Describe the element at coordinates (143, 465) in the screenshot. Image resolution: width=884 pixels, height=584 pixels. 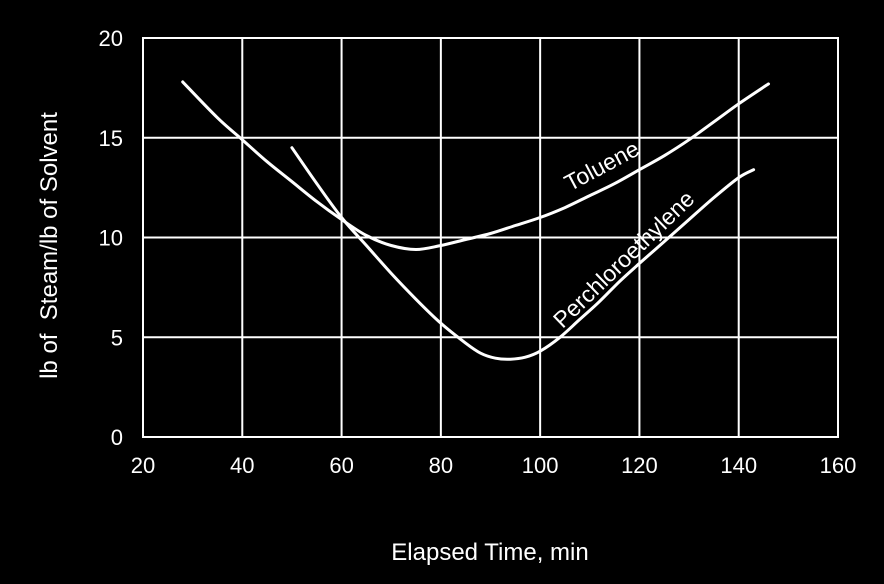
I see `x-tick-label: 20` at that location.